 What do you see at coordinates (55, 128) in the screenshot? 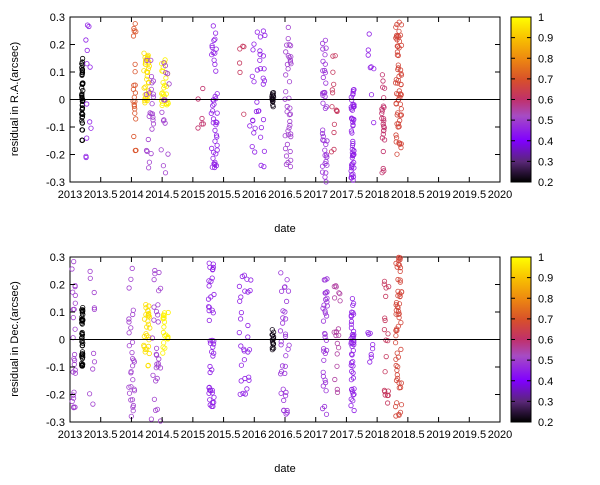
I see `y-tick-label: -0.1` at bounding box center [55, 128].